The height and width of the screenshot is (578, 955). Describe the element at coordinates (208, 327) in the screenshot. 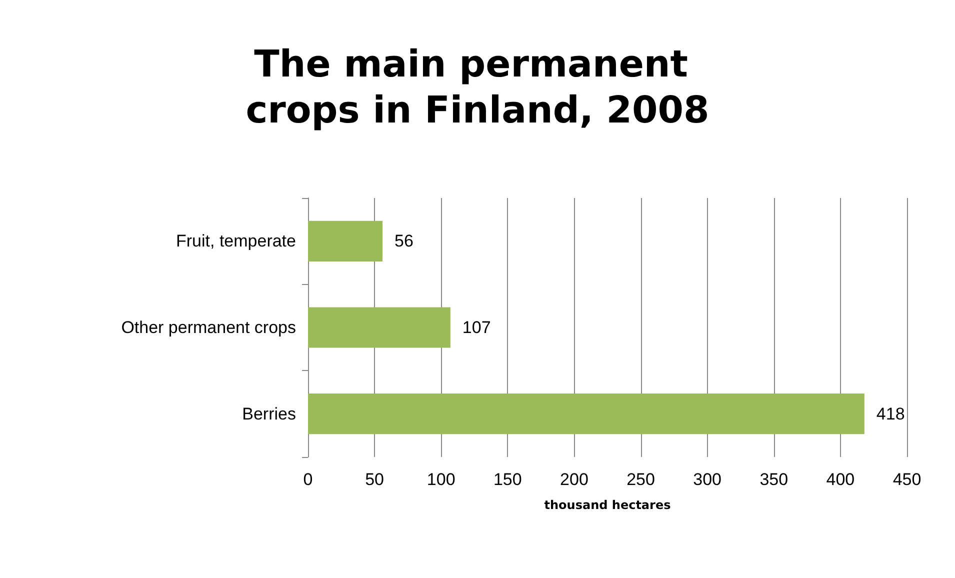

I see `y-tick-label: Other permanent crops` at that location.